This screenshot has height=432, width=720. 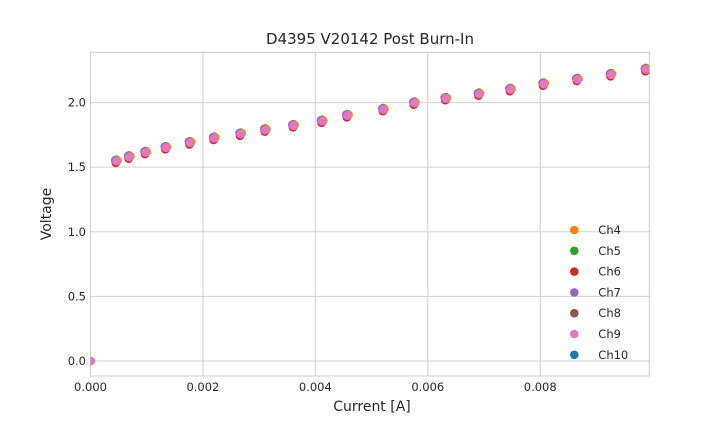 I want to click on legend-item: Ch9, so click(x=595, y=334).